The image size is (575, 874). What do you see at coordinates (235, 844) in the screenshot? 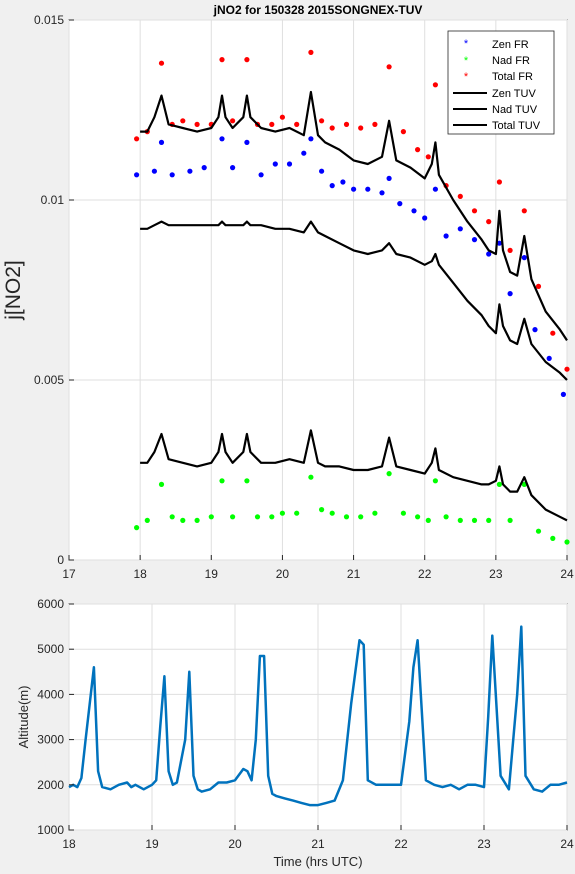
I see `altitude-x-tick-label: 20` at bounding box center [235, 844].